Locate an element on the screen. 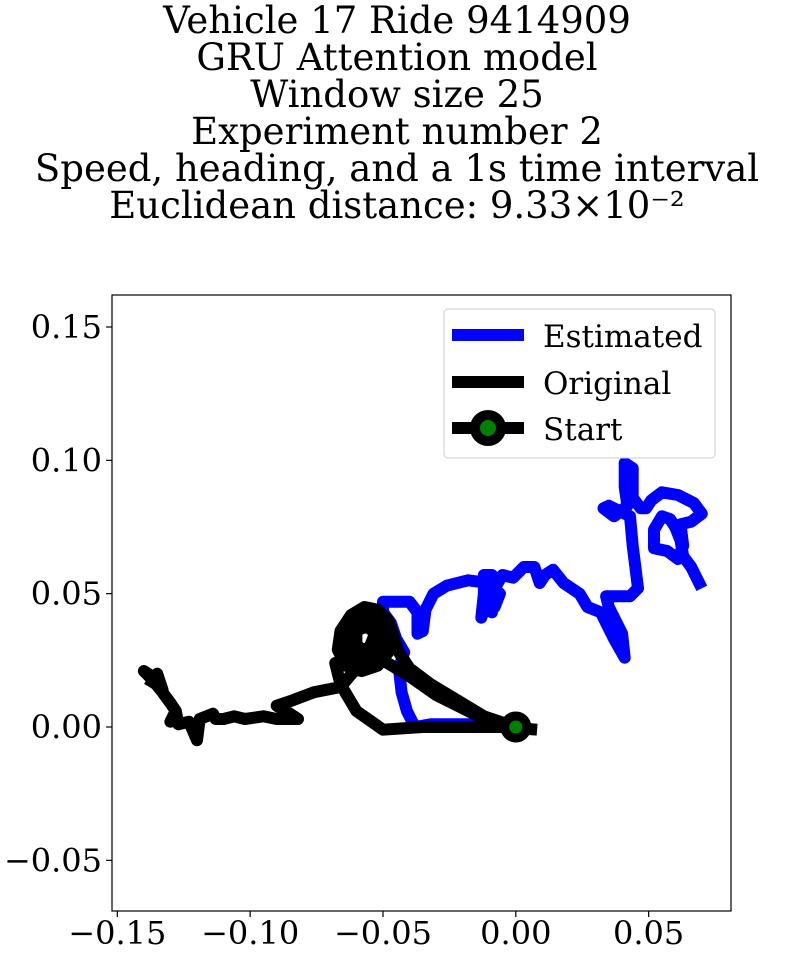 This screenshot has height=957, width=794. legend: Estimated Original Start is located at coordinates (579, 383).